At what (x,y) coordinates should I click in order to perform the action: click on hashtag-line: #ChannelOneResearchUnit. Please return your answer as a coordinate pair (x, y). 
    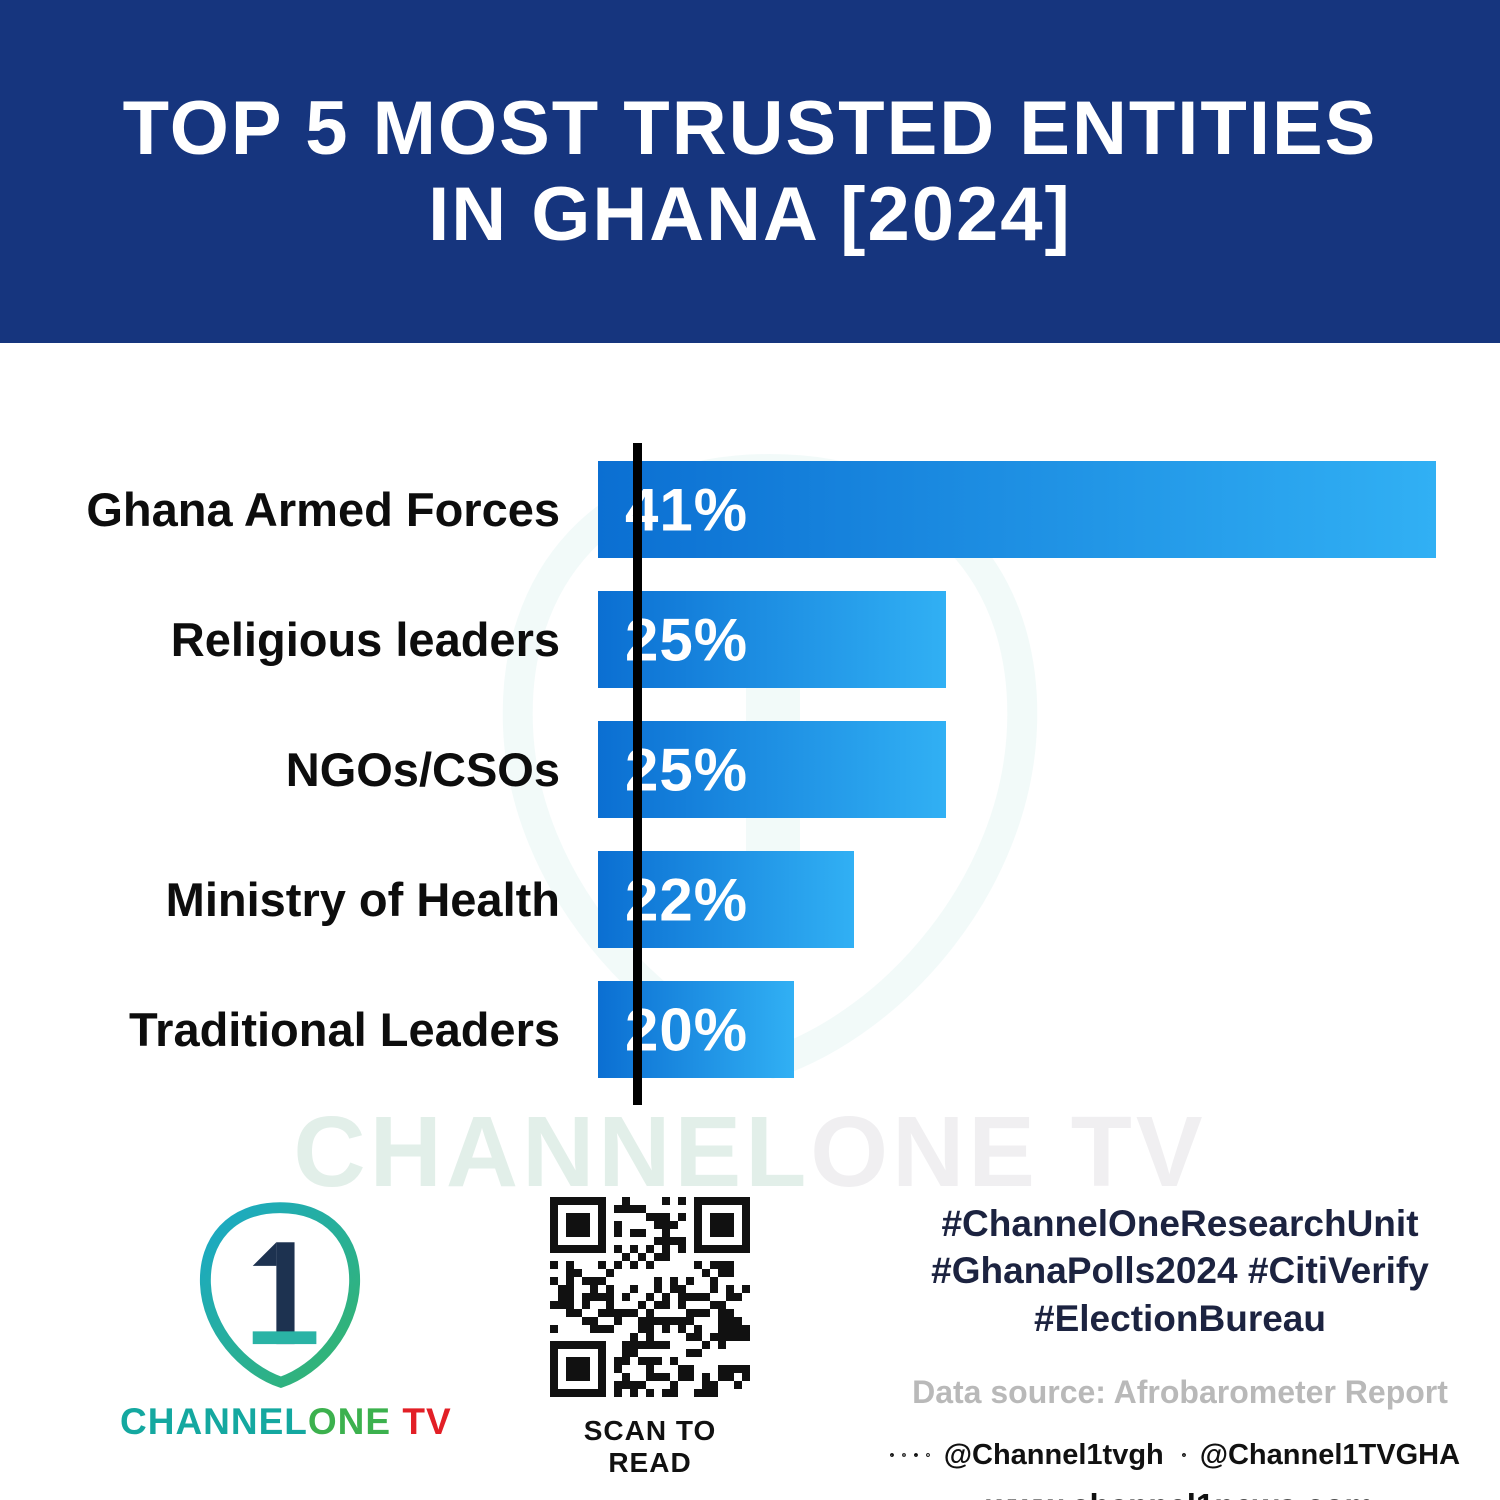
    Looking at the image, I should click on (1180, 1223).